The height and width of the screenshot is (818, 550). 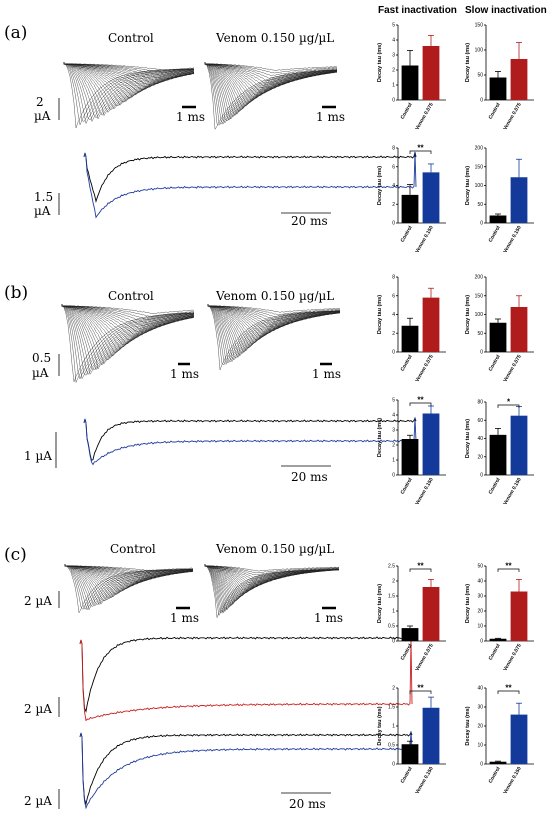 What do you see at coordinates (393, 26) in the screenshot?
I see `y-tick-label: 5` at bounding box center [393, 26].